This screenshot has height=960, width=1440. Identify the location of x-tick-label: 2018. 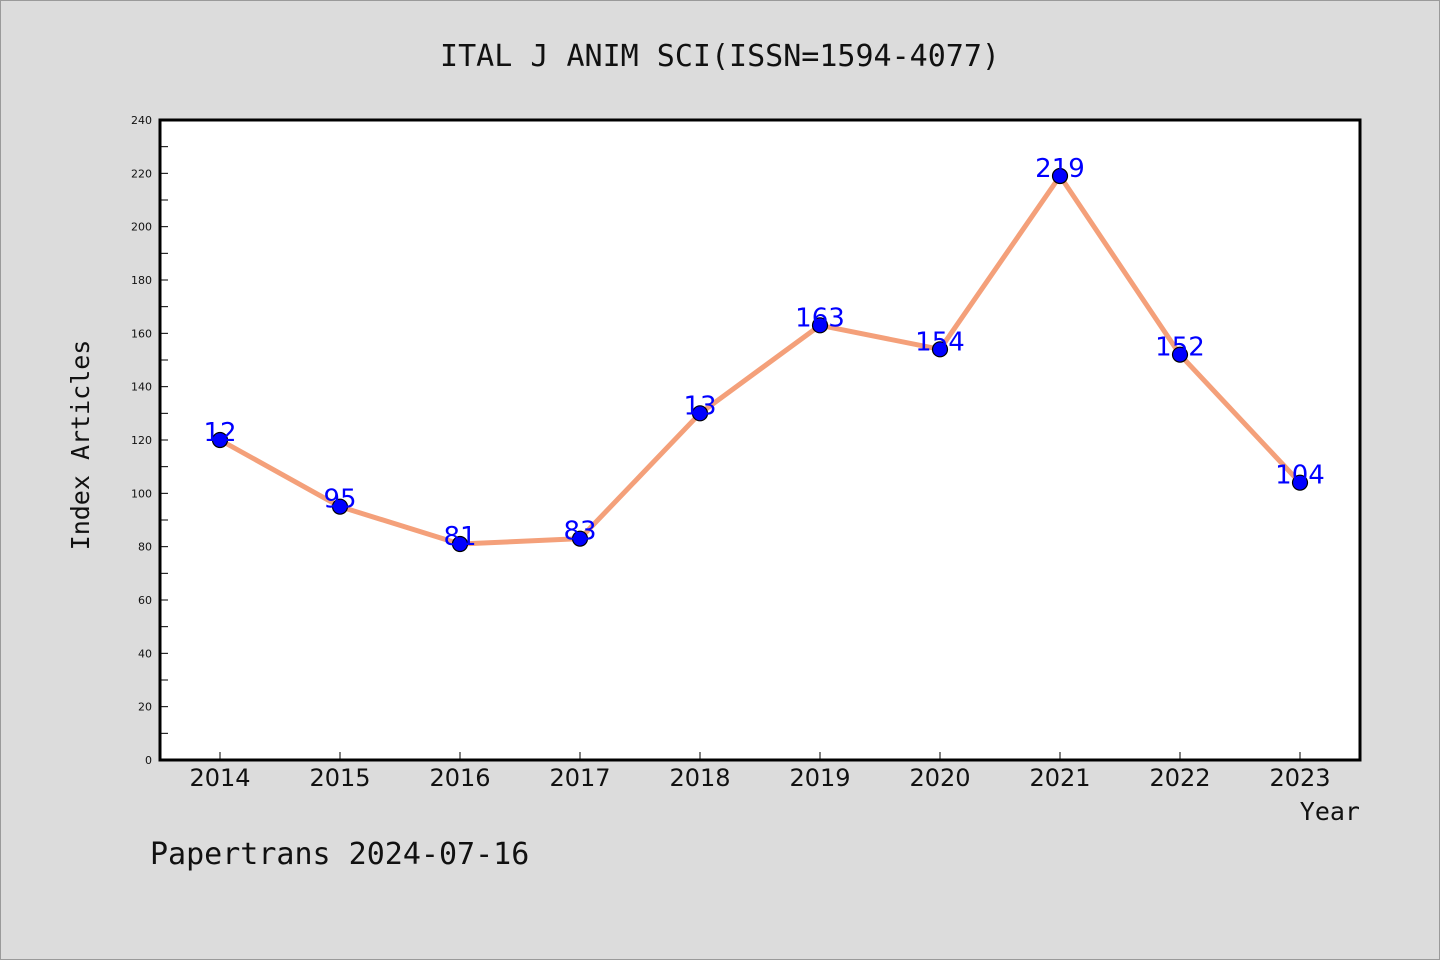
(699, 778).